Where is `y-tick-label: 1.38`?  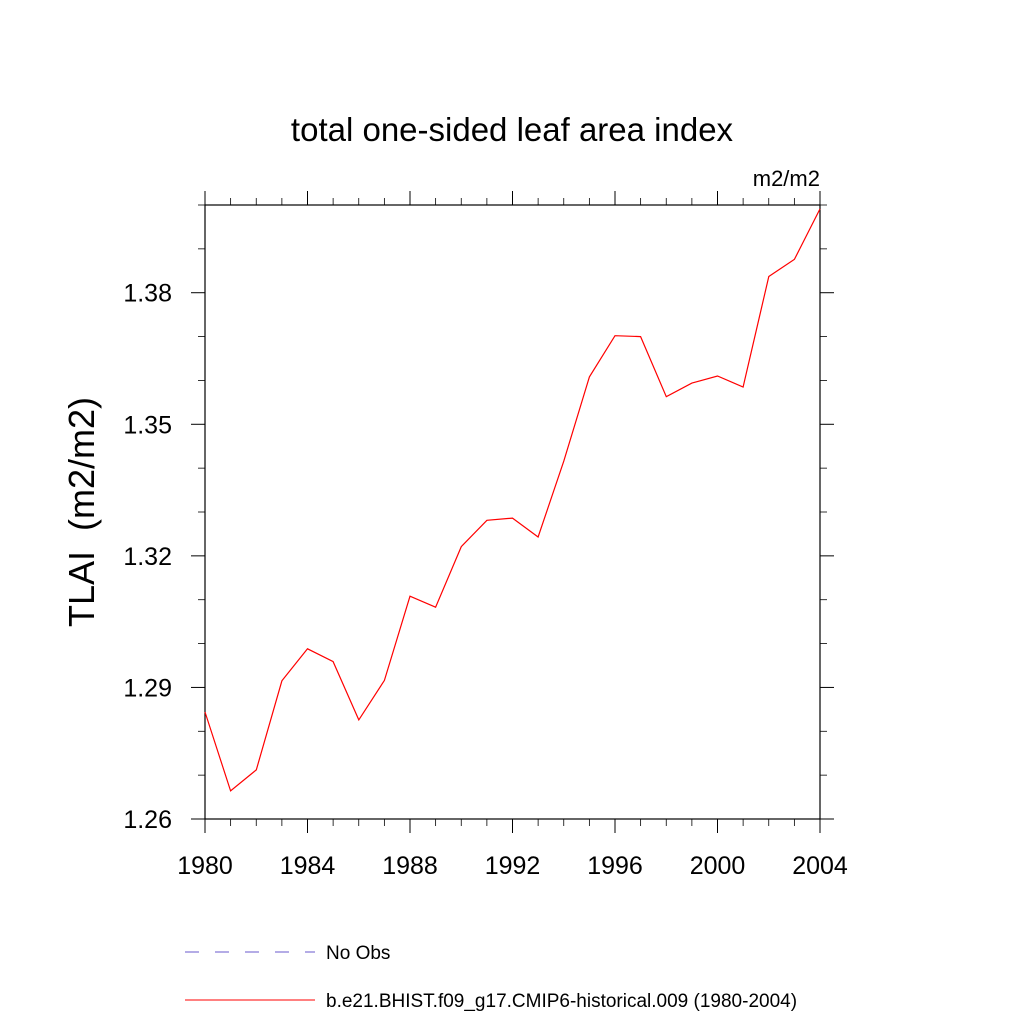
y-tick-label: 1.38 is located at coordinates (147, 294).